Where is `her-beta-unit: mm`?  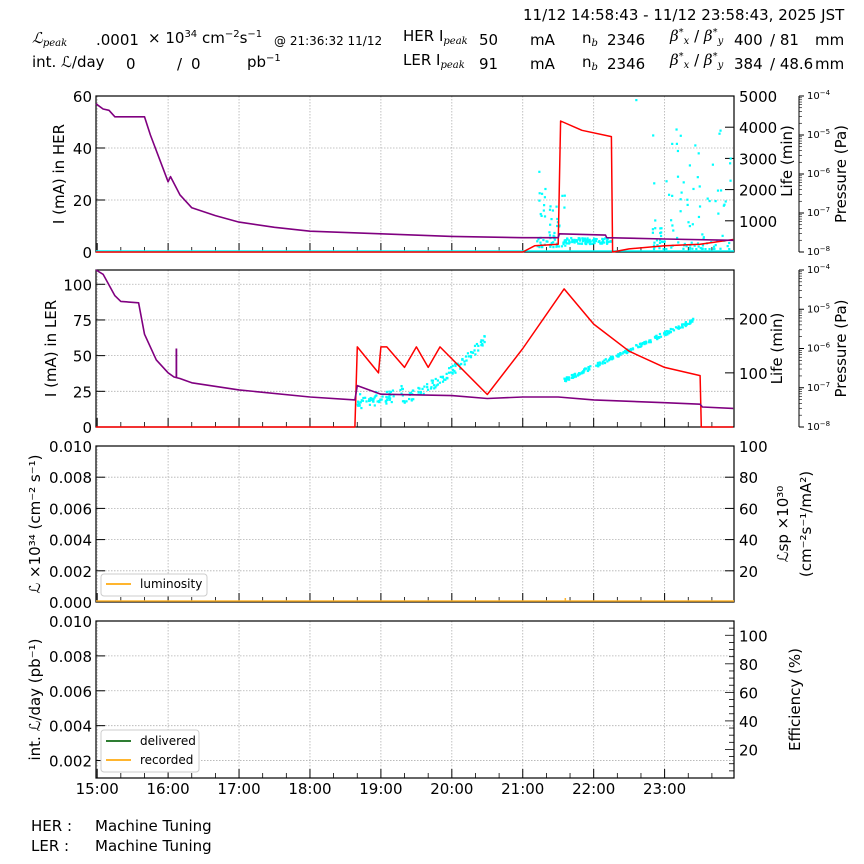 her-beta-unit: mm is located at coordinates (830, 40).